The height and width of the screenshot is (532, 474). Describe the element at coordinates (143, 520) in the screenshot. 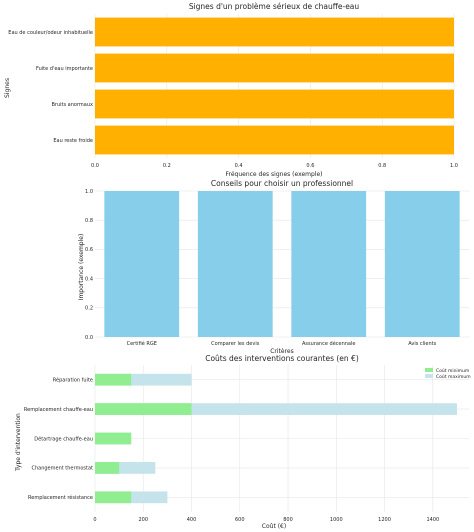

I see `x-tick-label: 200` at that location.